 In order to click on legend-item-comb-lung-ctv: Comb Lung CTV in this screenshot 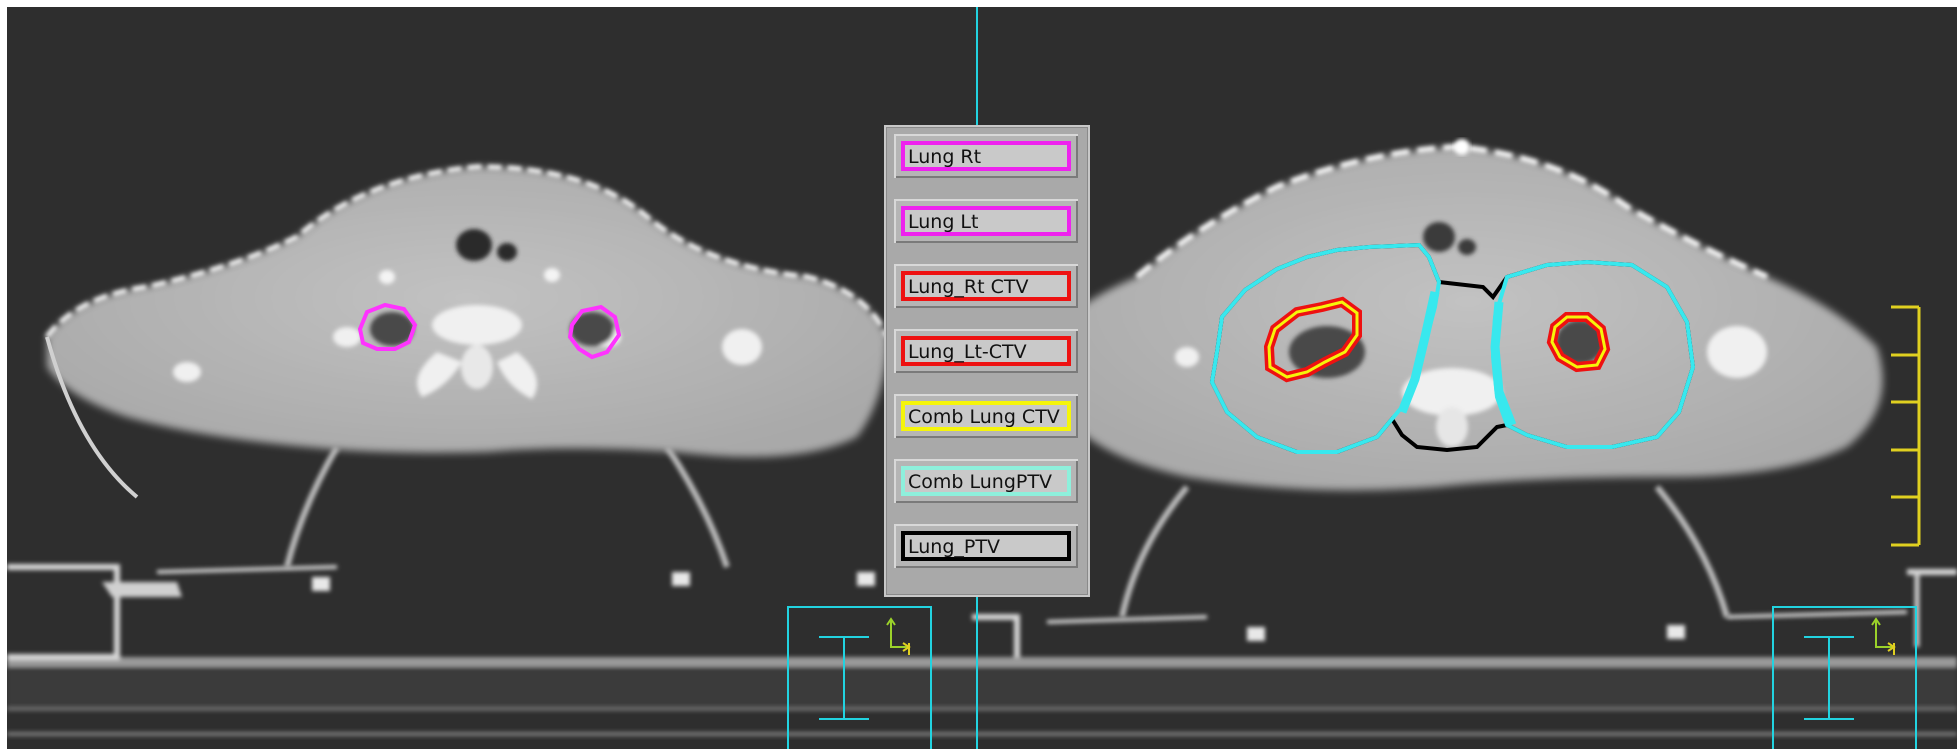, I will do `click(986, 416)`.